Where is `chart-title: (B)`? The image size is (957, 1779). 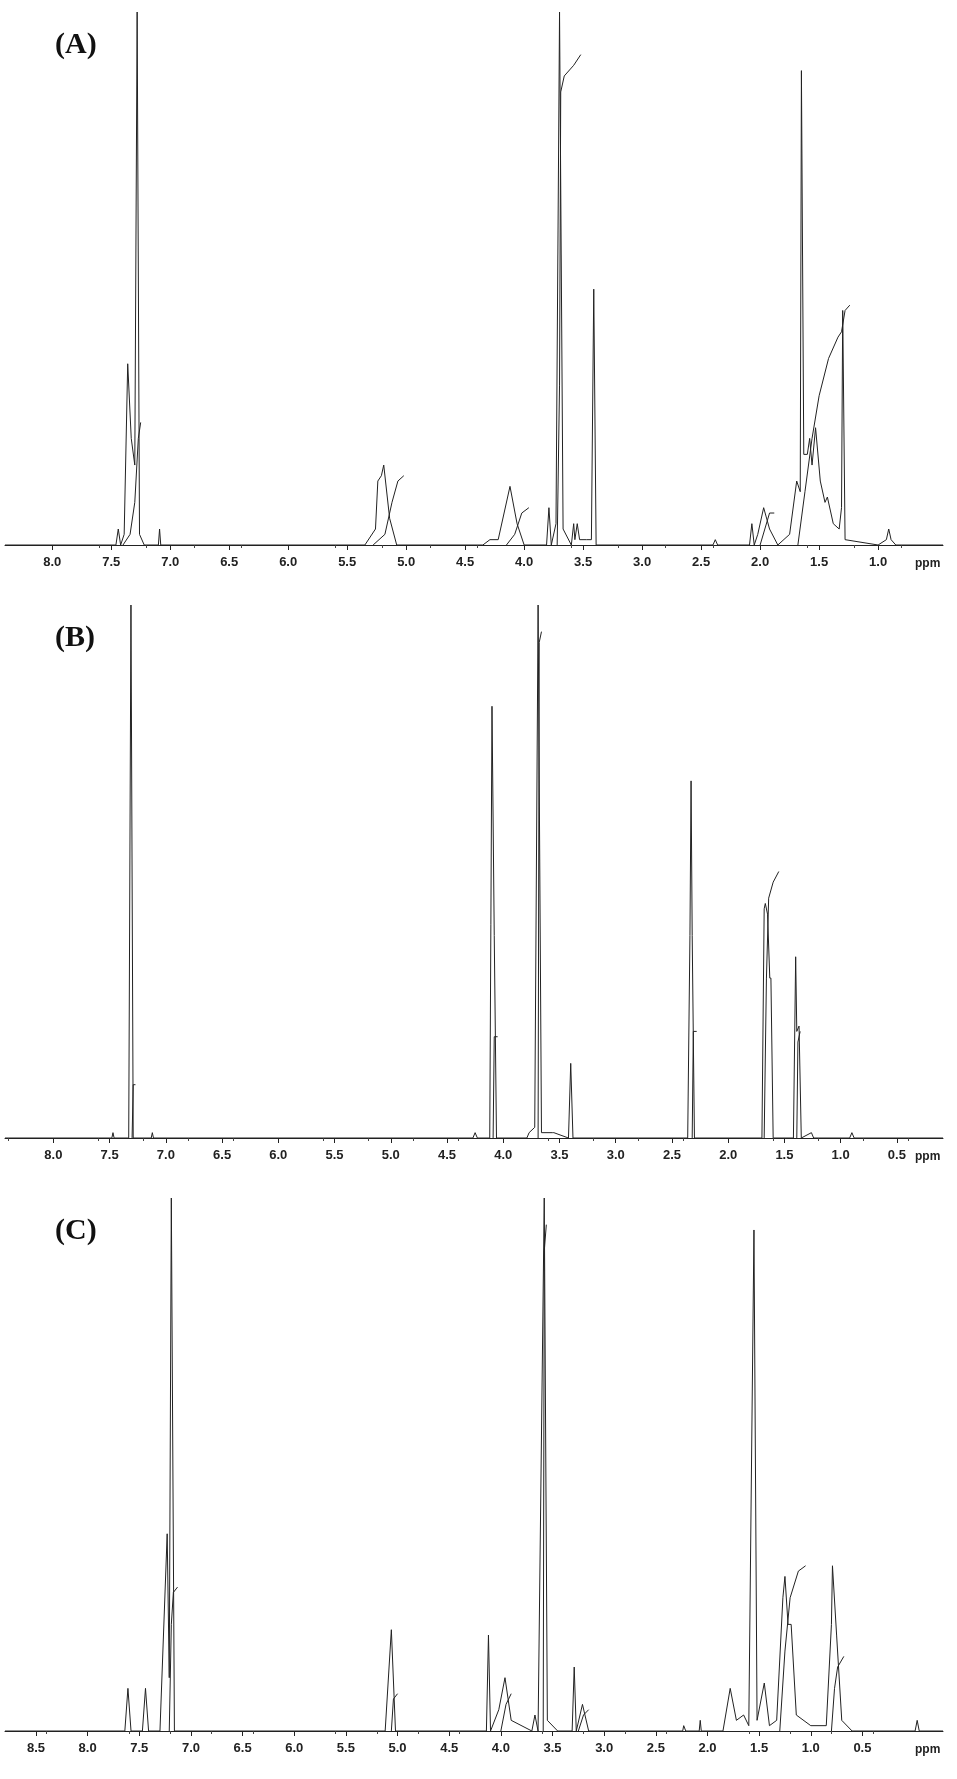 chart-title: (B) is located at coordinates (75, 635).